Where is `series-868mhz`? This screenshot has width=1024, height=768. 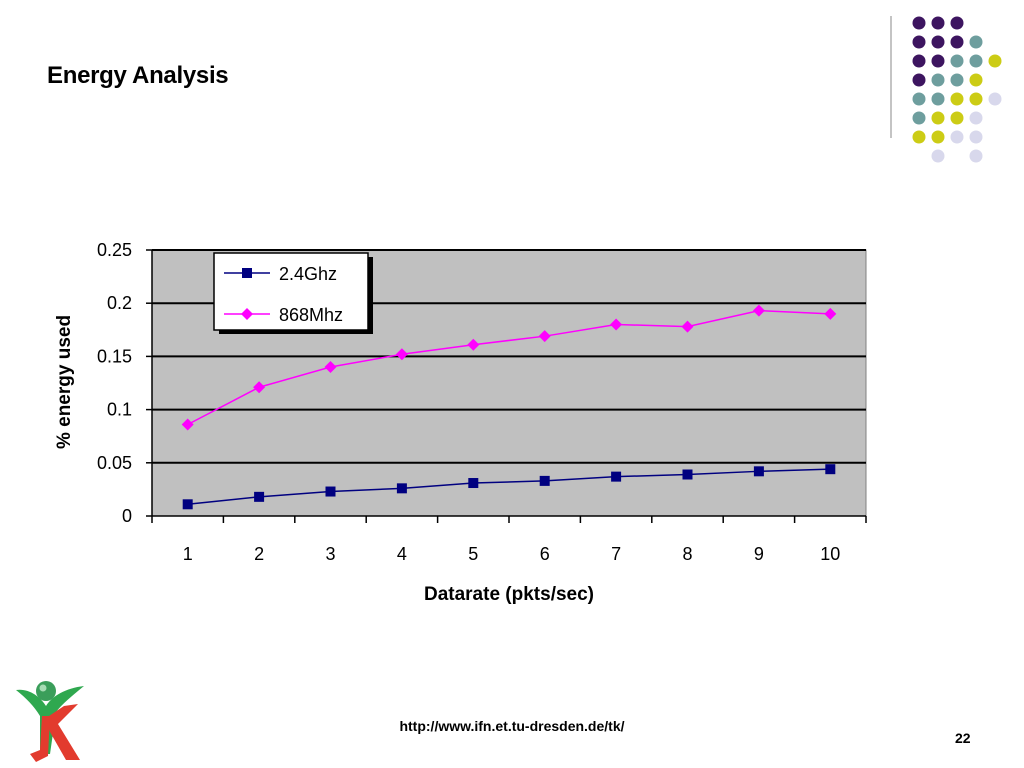
series-868mhz is located at coordinates (509, 367).